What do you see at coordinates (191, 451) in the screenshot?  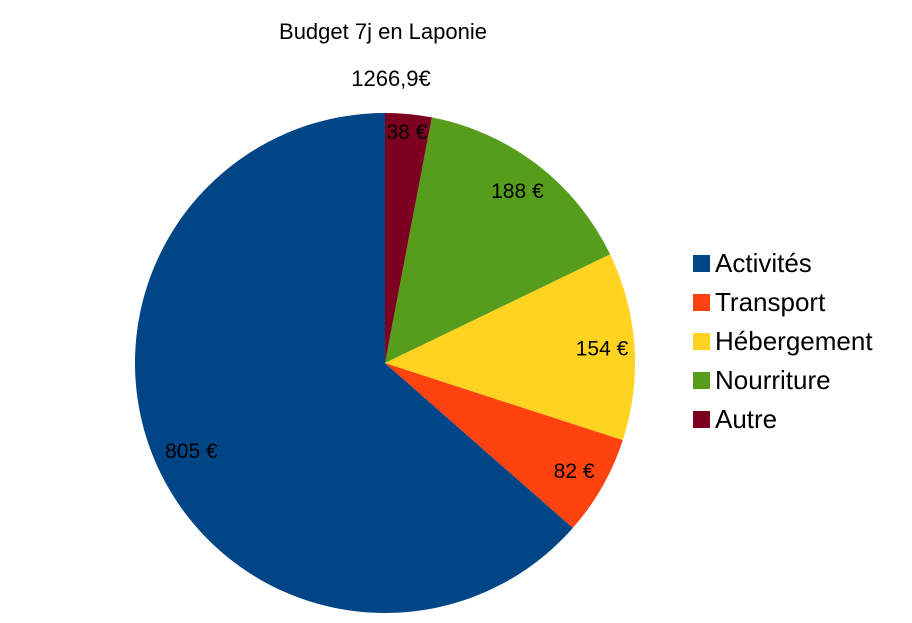 I see `pie-slice-value-activites: 805 €` at bounding box center [191, 451].